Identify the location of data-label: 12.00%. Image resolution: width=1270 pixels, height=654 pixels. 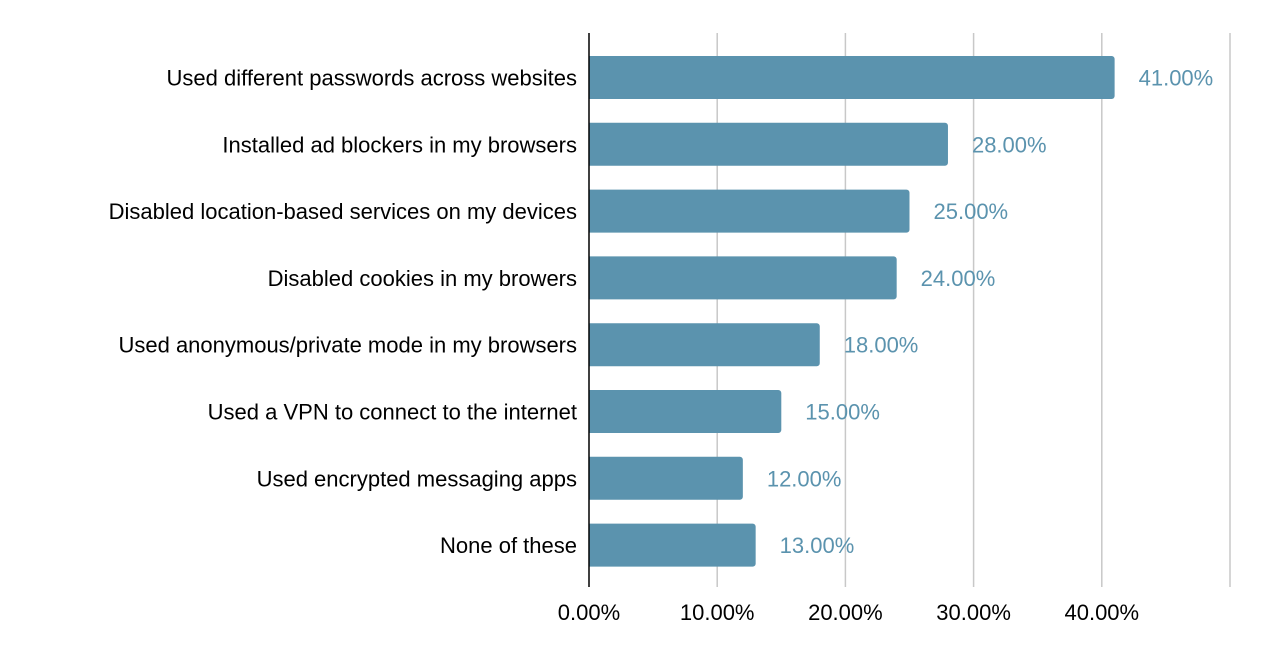
(804, 478).